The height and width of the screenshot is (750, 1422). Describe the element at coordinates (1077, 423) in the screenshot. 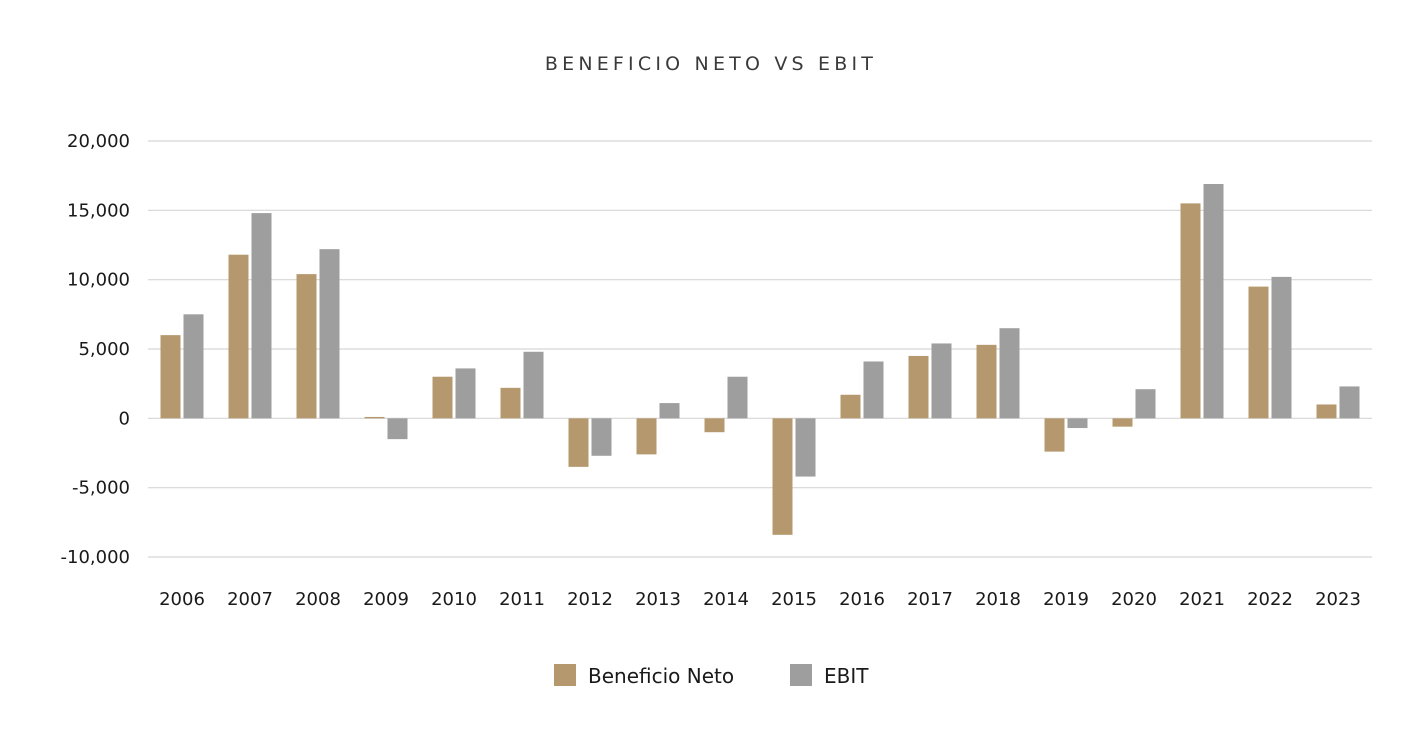

I see `bar-ebit-2019` at that location.